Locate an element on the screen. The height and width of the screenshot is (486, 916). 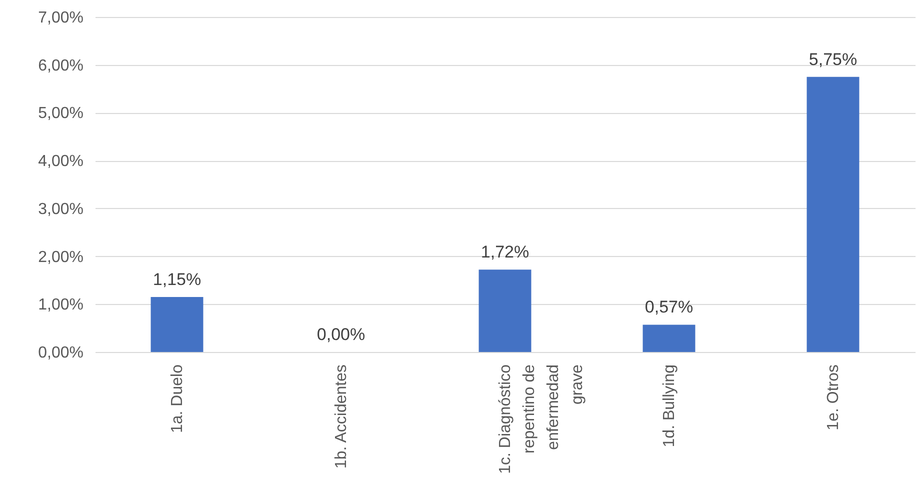
x-tick-label: 1b. Accidentes is located at coordinates (341, 416).